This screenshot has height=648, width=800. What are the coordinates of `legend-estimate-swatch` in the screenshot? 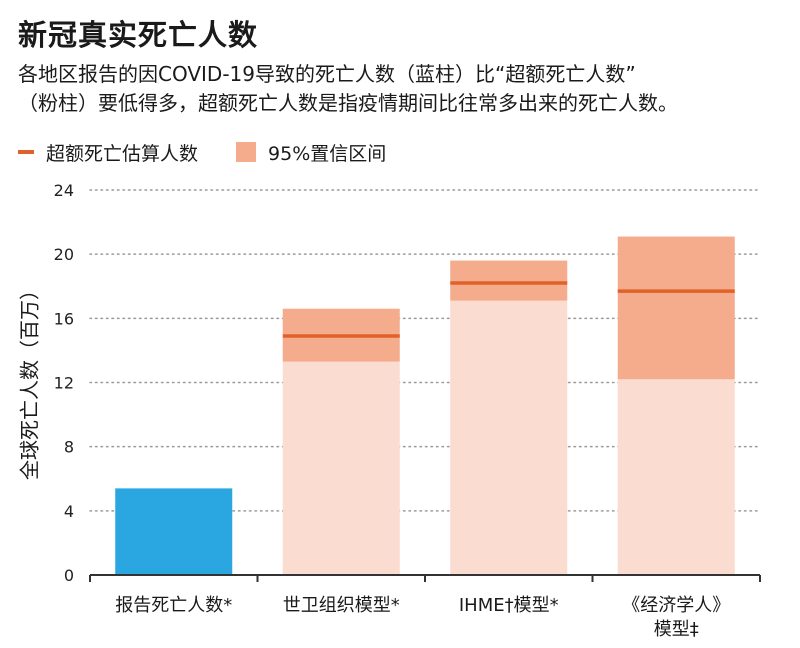 It's located at (26, 152).